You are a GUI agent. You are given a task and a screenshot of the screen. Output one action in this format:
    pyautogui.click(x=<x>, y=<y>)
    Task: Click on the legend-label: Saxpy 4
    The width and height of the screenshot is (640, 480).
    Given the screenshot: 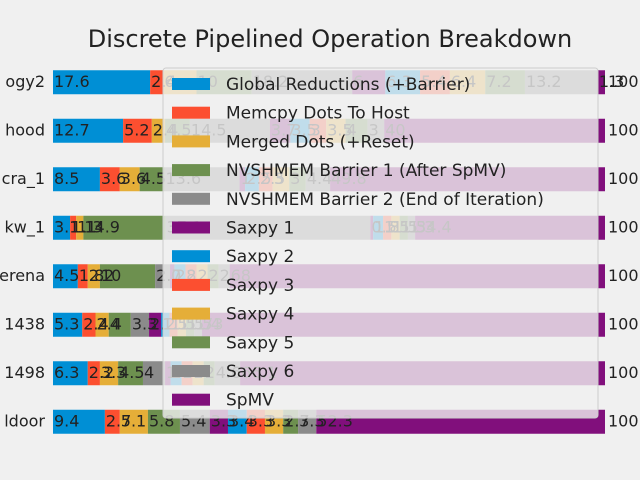 What is the action you would take?
    pyautogui.click(x=260, y=315)
    